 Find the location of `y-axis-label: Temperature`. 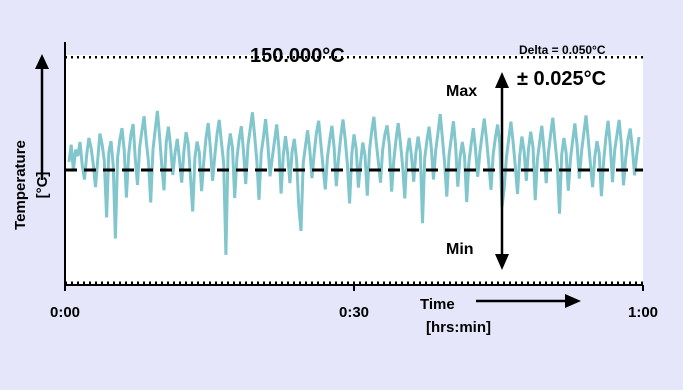

y-axis-label: Temperature is located at coordinates (20, 185).